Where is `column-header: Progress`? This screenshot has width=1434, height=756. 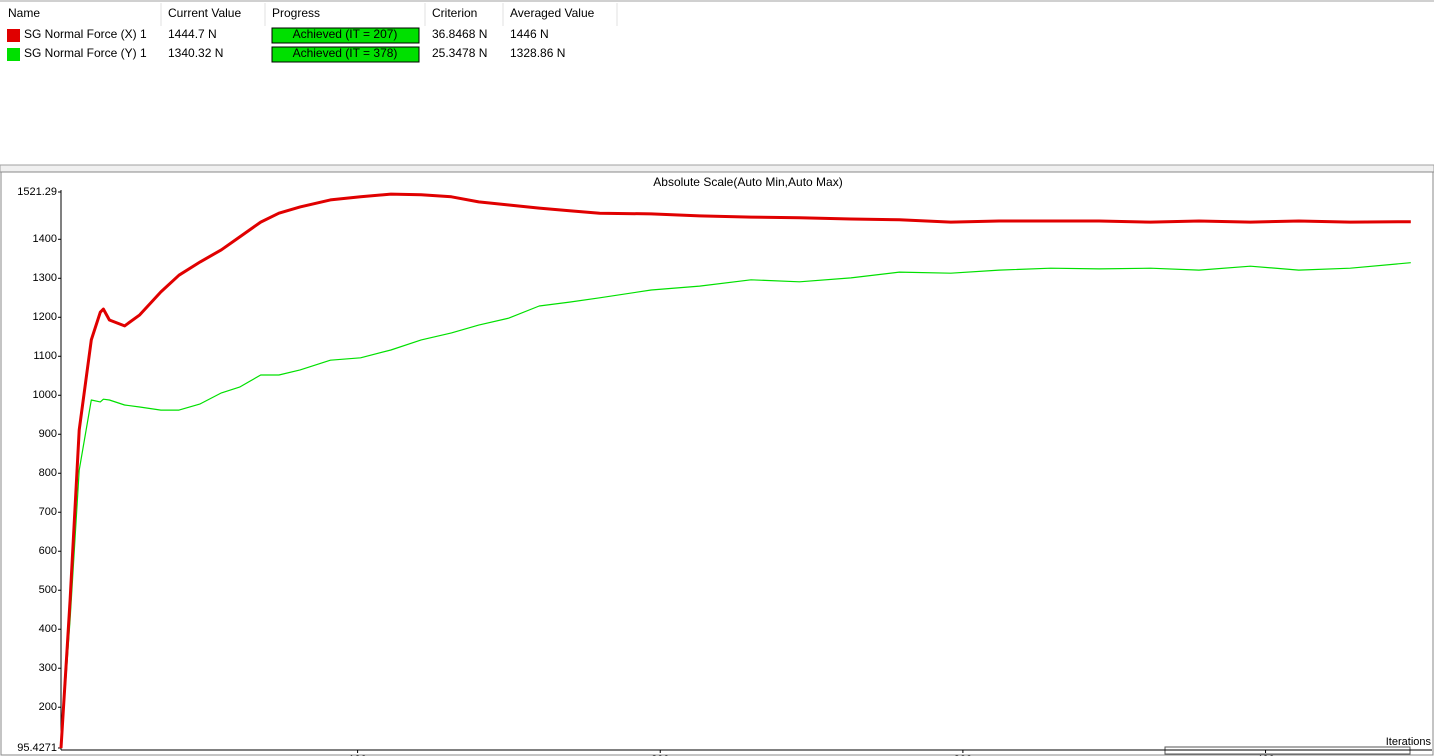 column-header: Progress is located at coordinates (296, 13).